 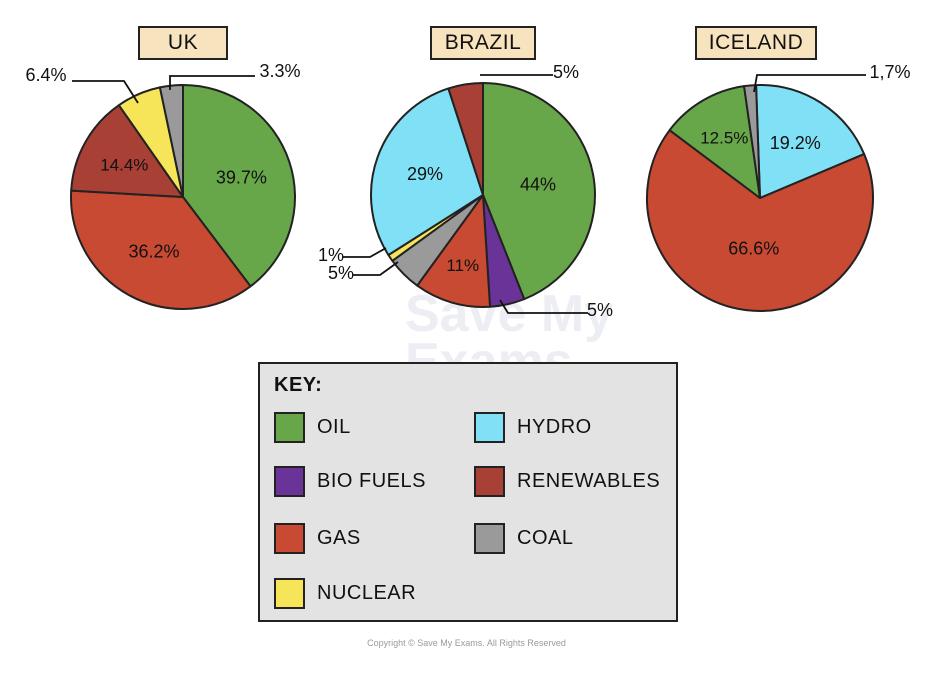 I want to click on brazil-label-bio-fuels-leader, so click(x=543, y=306).